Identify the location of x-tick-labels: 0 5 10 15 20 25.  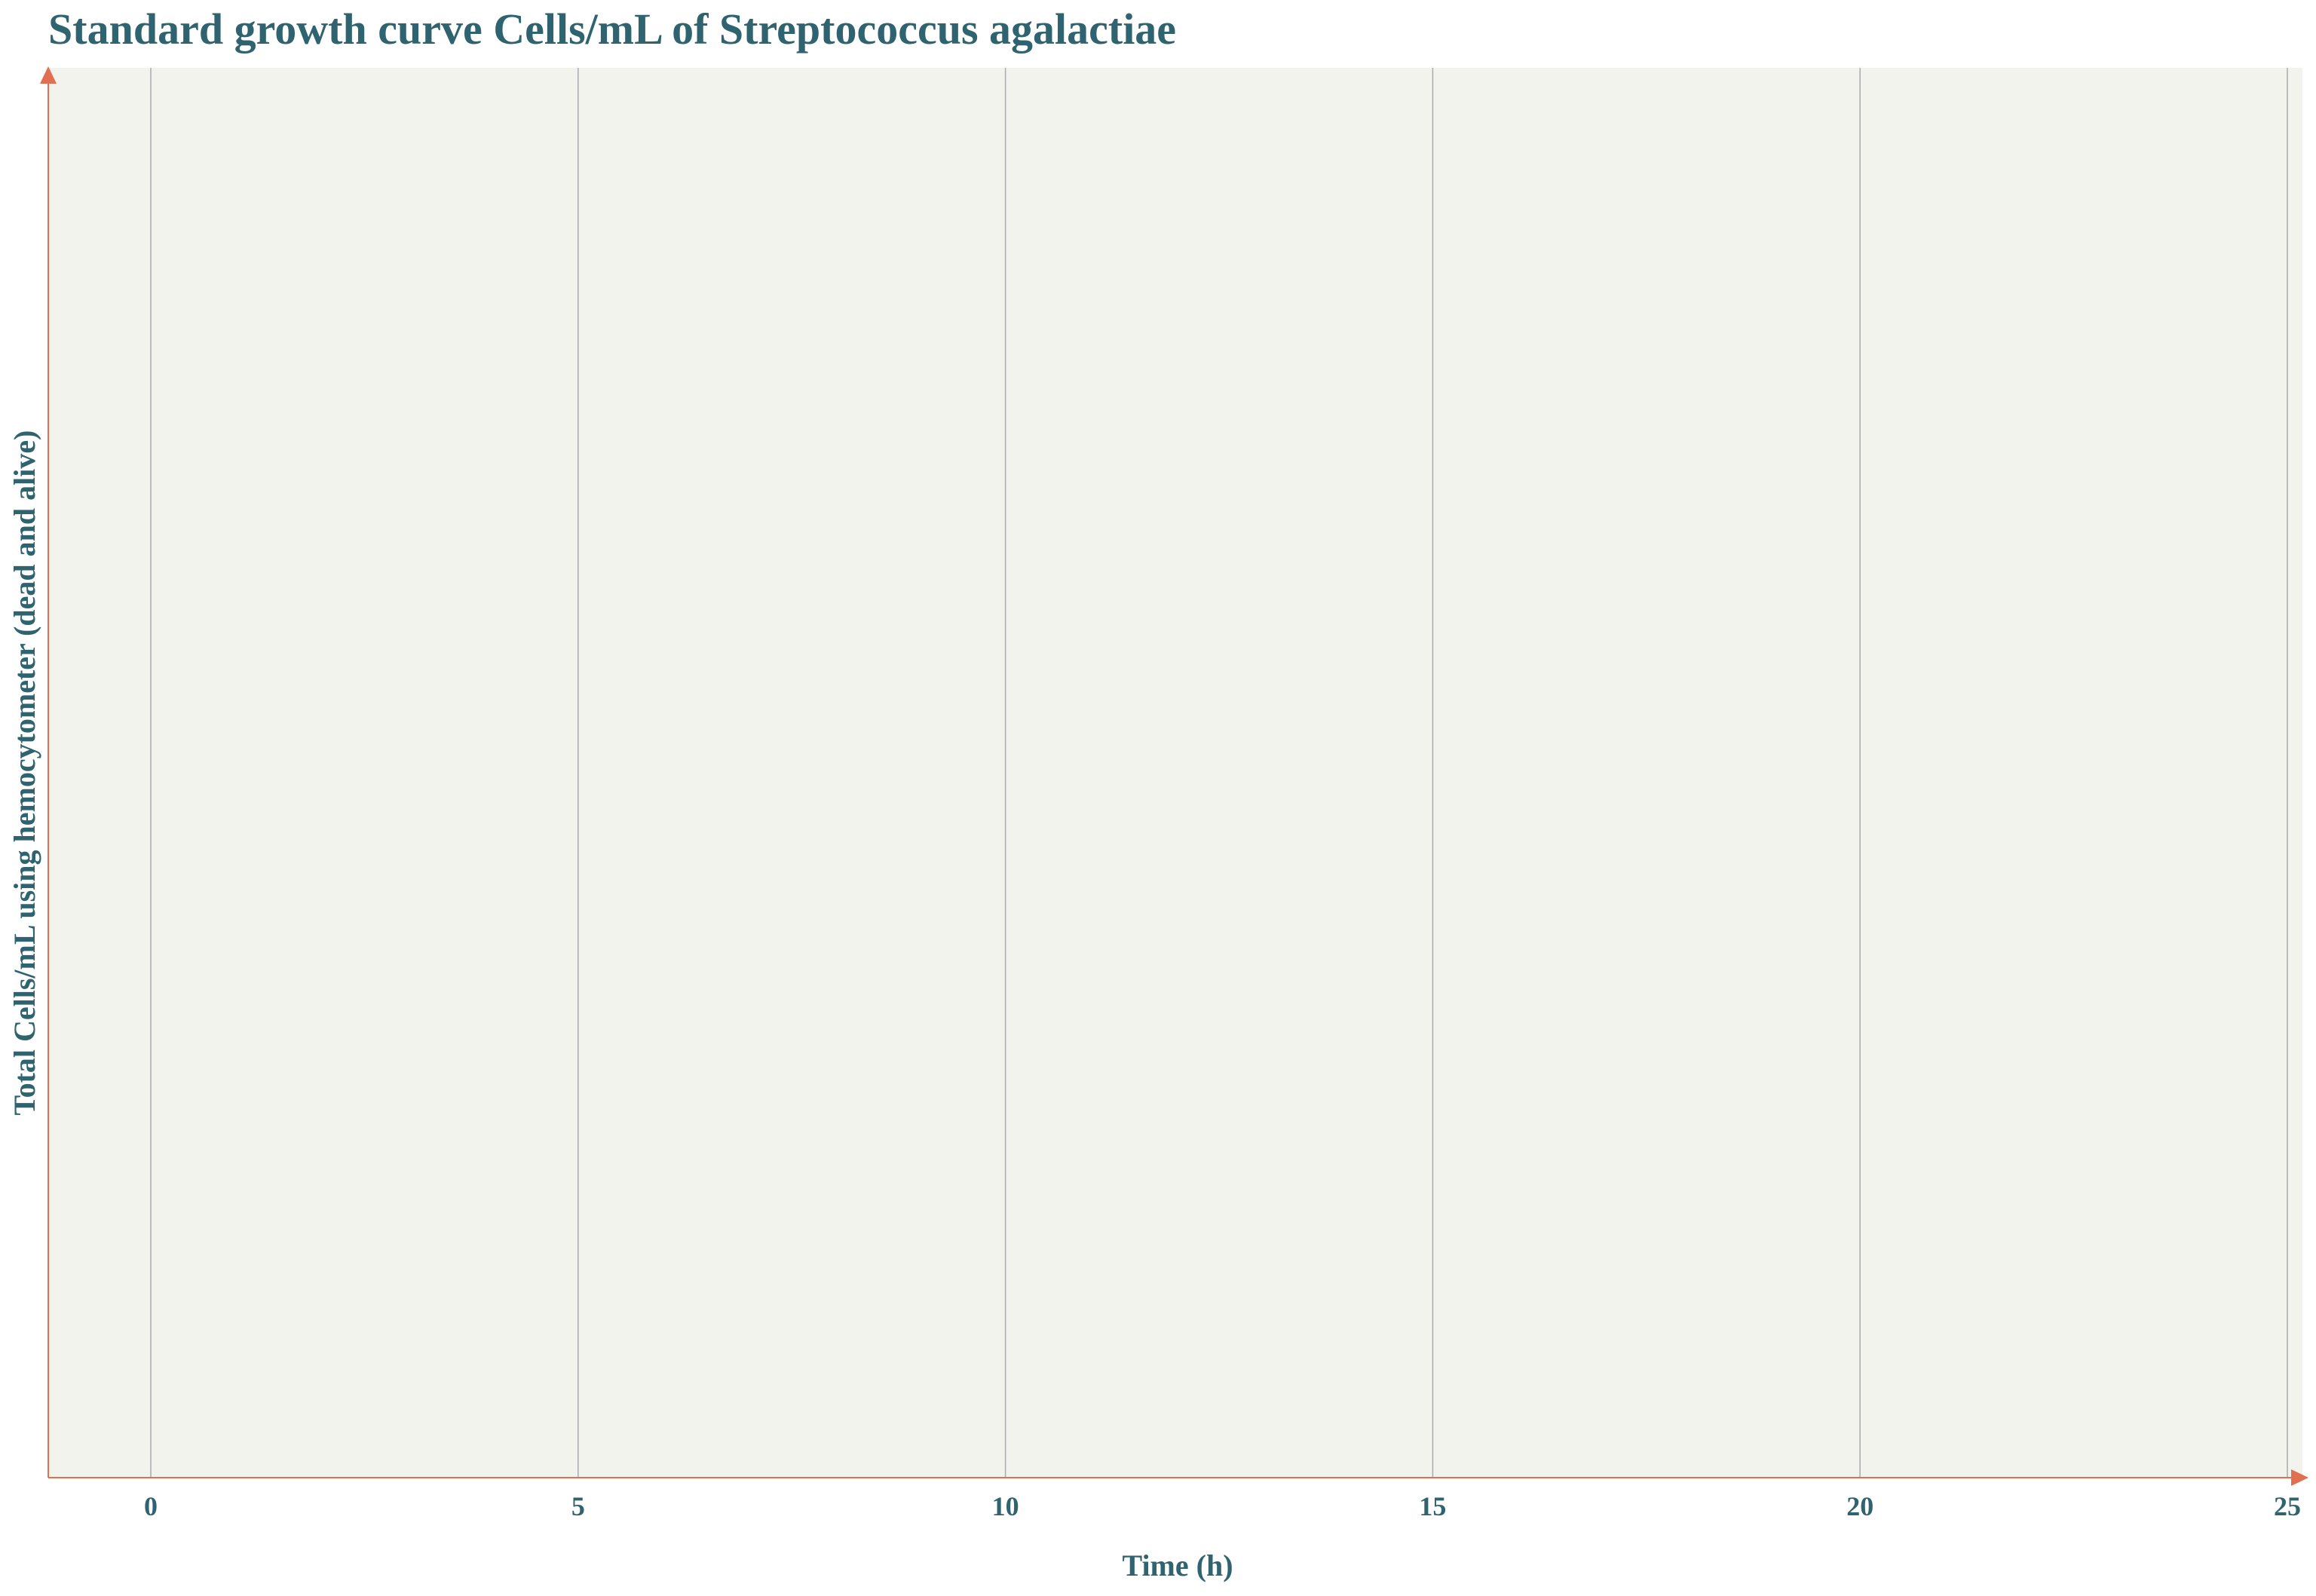
(1222, 1506).